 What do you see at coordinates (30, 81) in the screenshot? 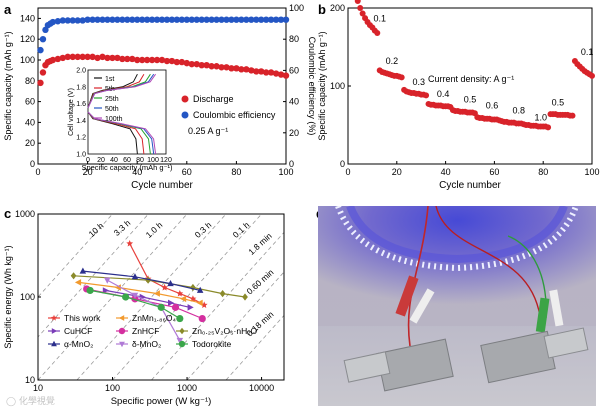
I see `y-tick-label-a: 80` at bounding box center [30, 81].